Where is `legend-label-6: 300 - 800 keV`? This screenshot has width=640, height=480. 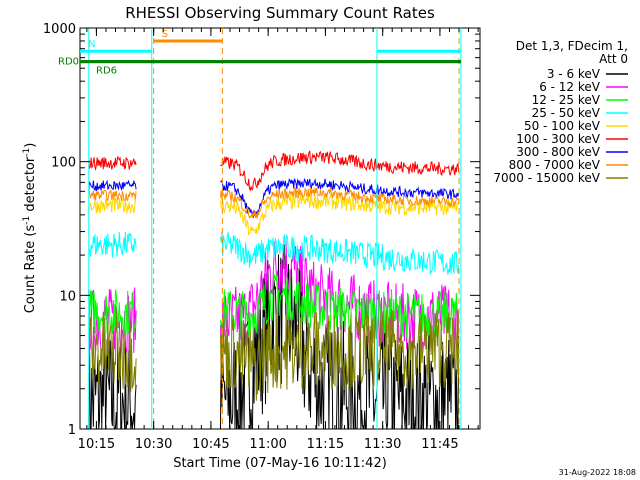
legend-label-6: 300 - 800 keV is located at coordinates (558, 152).